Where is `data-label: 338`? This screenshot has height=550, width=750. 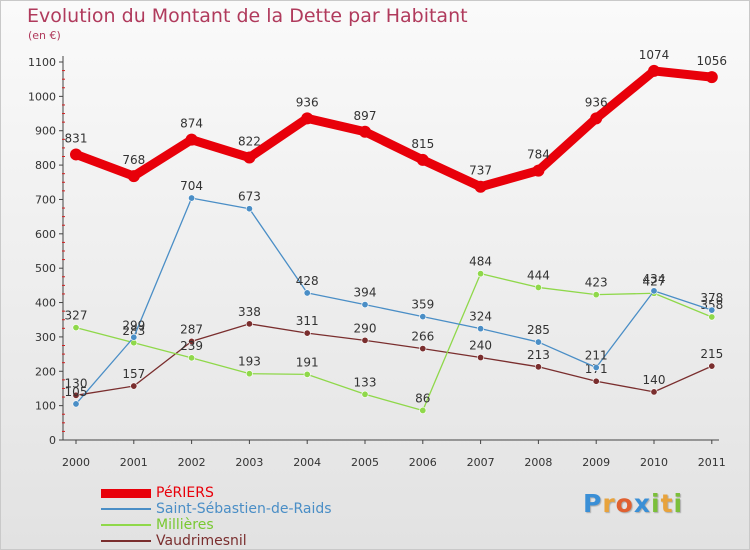
data-label: 338 is located at coordinates (249, 312).